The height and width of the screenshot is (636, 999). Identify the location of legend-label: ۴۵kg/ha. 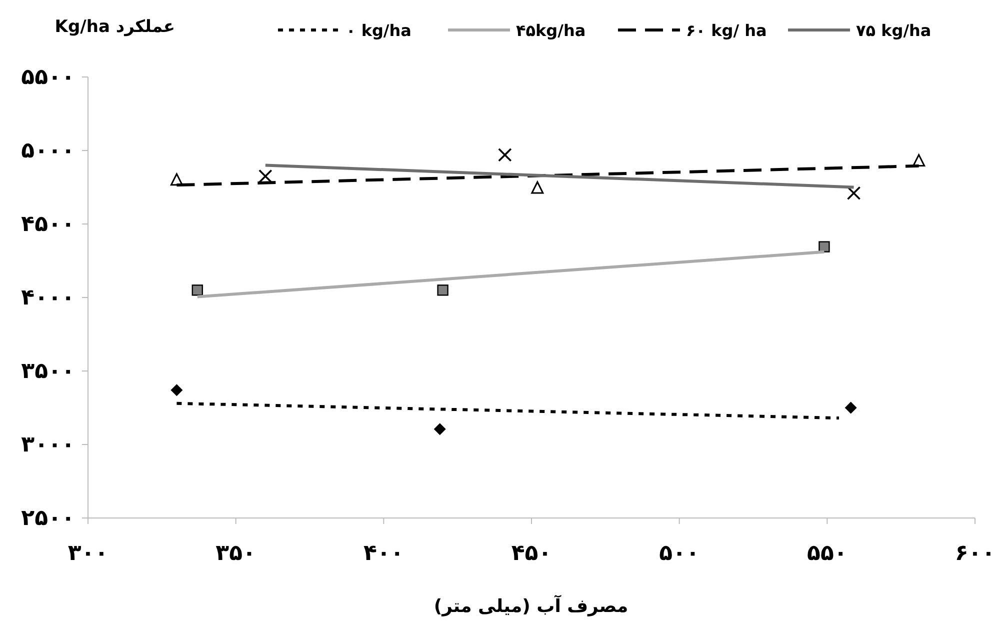
(551, 30).